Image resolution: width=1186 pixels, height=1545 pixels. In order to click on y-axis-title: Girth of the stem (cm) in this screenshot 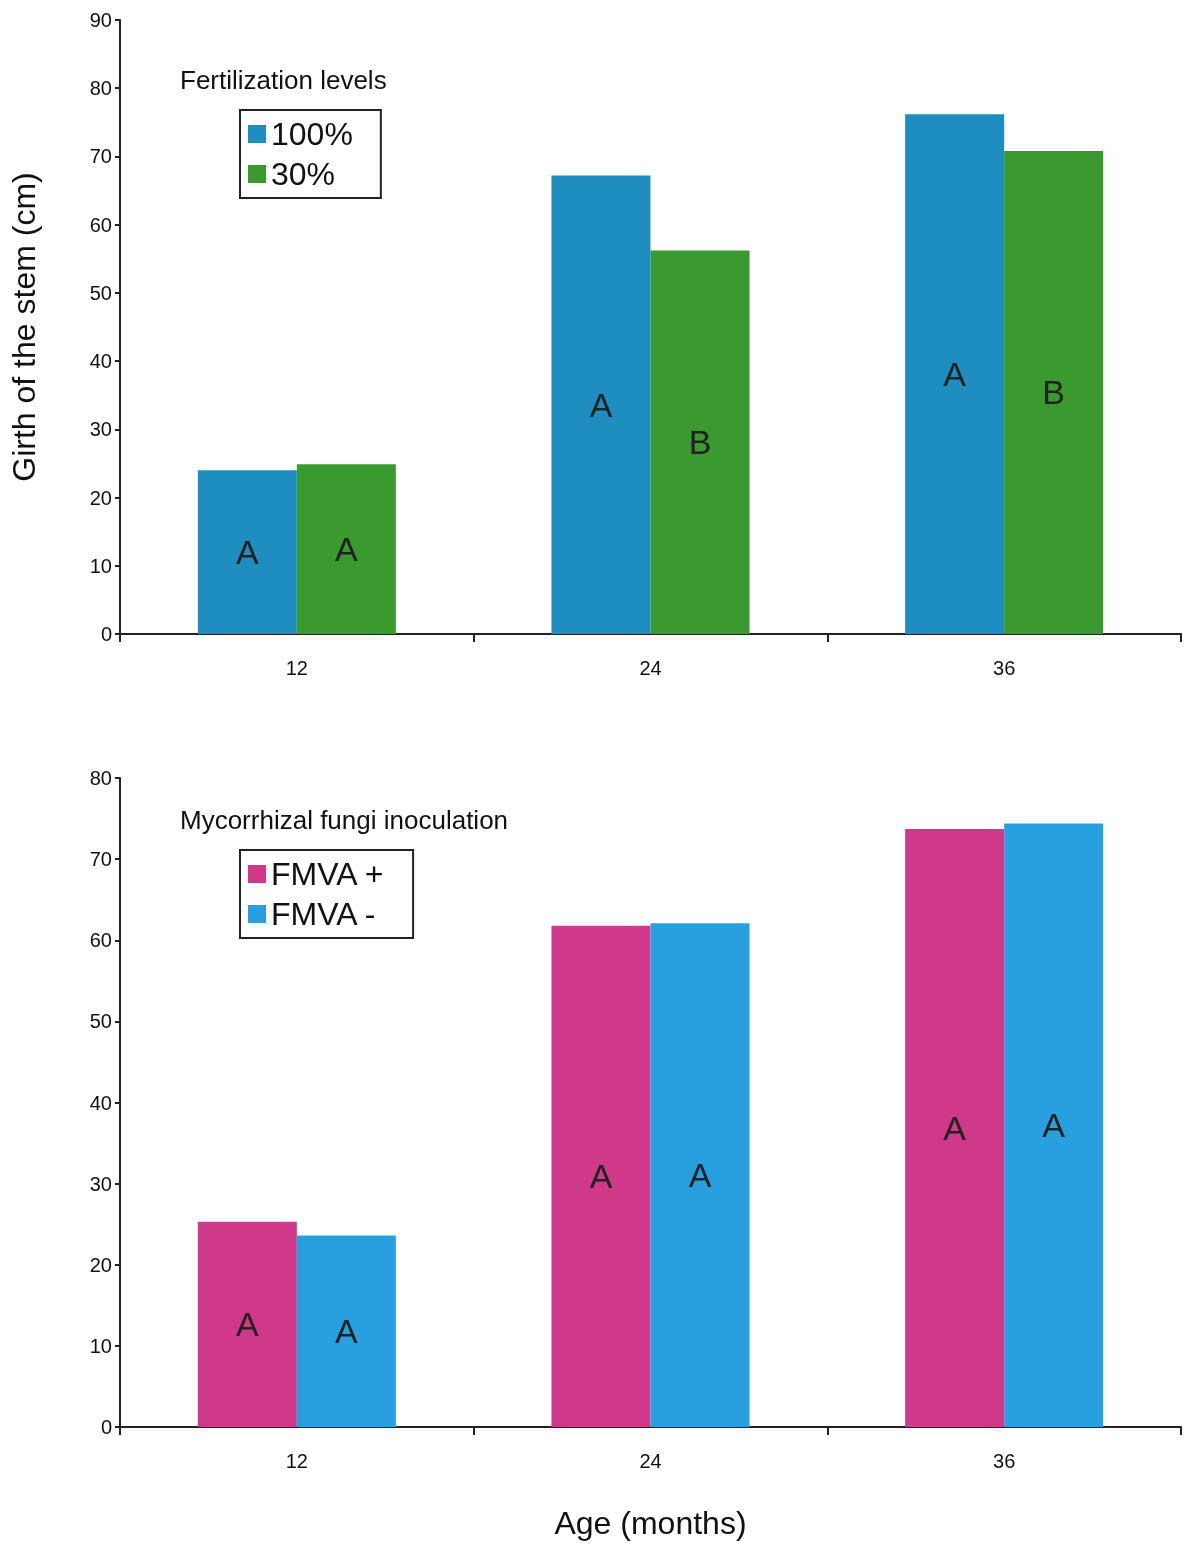, I will do `click(24, 327)`.